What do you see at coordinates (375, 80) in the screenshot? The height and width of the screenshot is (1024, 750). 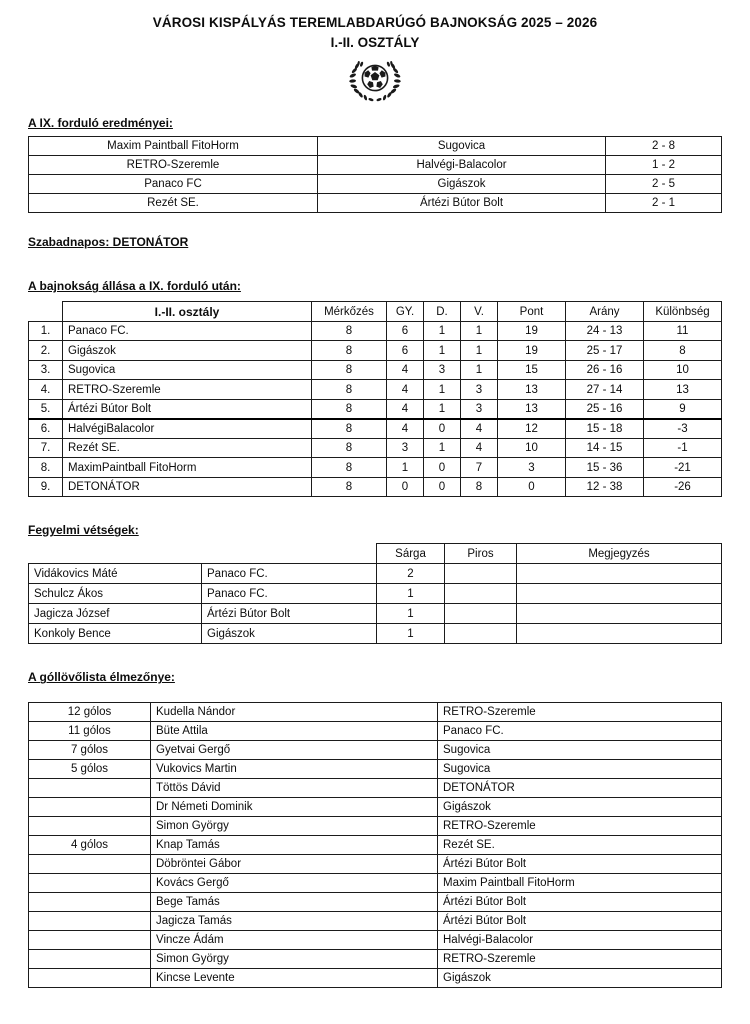 I see `logo-container` at bounding box center [375, 80].